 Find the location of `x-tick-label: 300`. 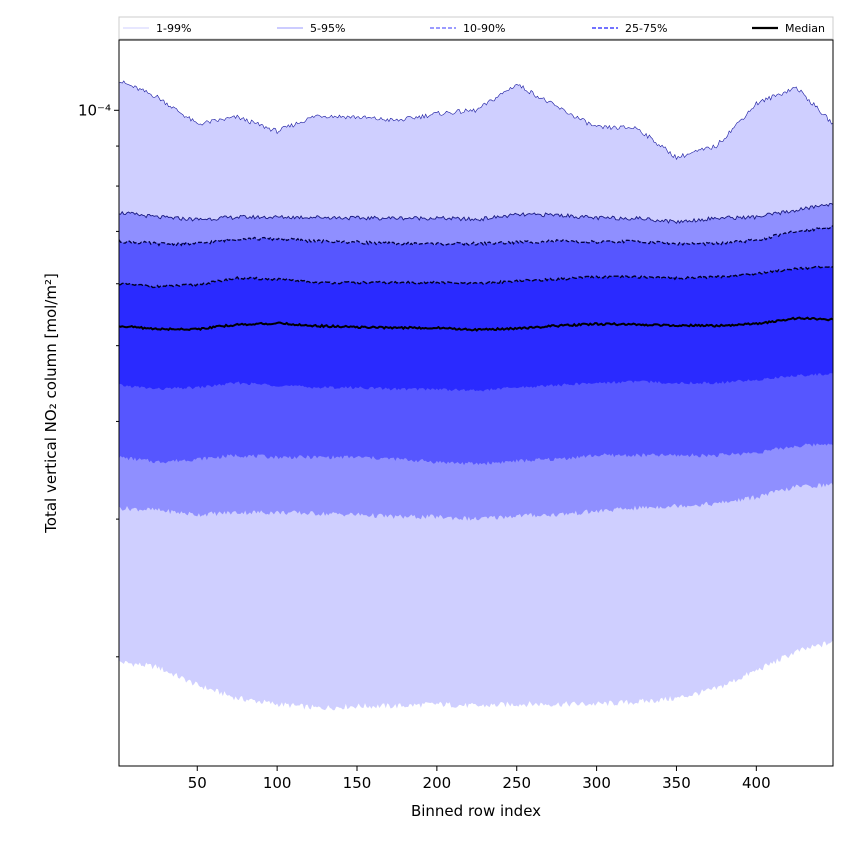

x-tick-label: 300 is located at coordinates (596, 783).